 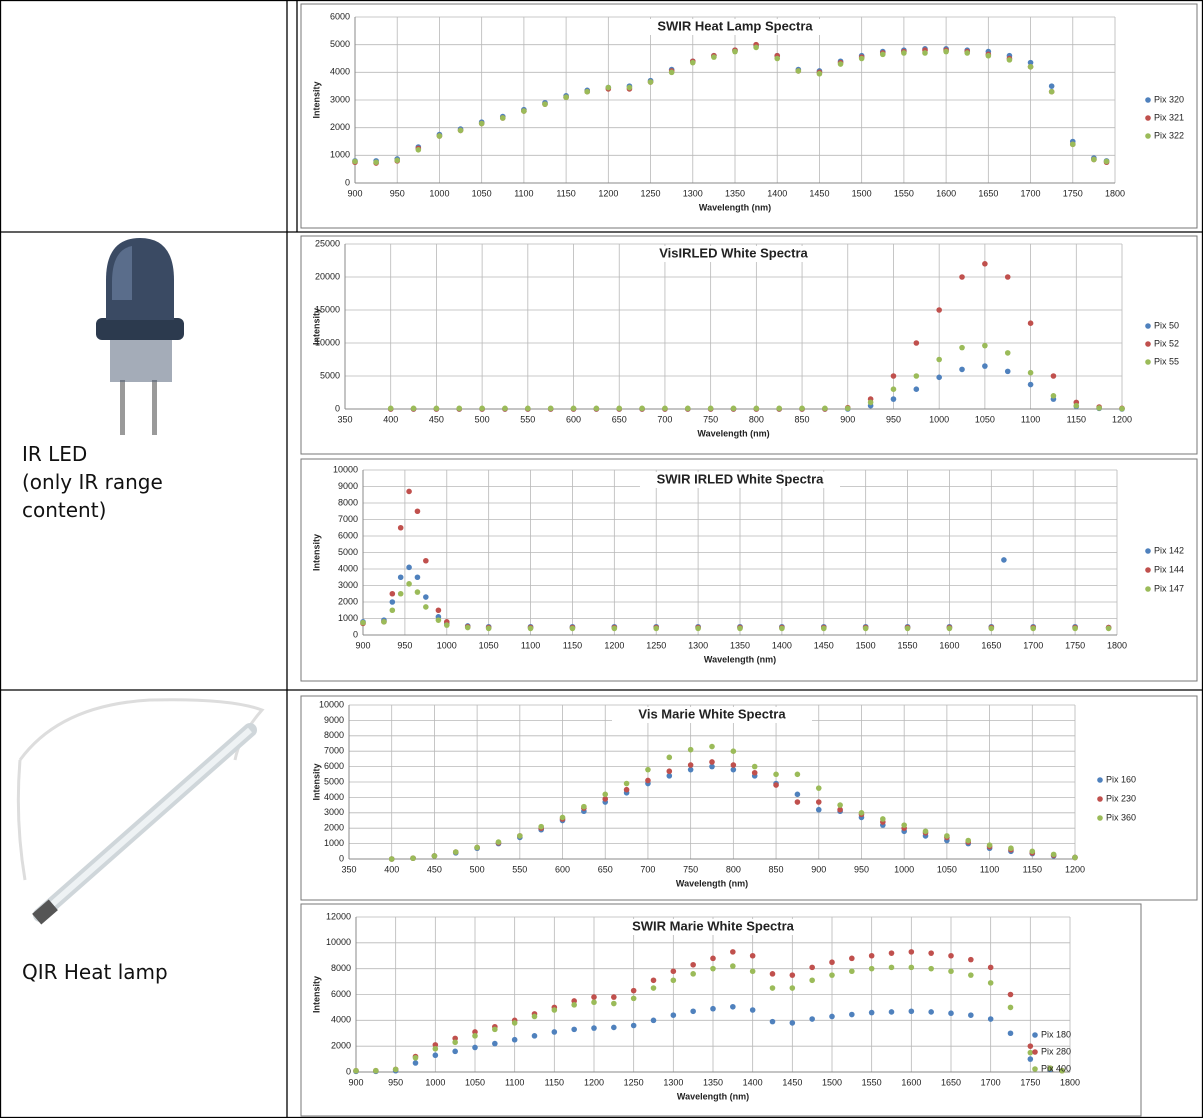 I want to click on x-tick-label: 1500, so click(x=832, y=1082).